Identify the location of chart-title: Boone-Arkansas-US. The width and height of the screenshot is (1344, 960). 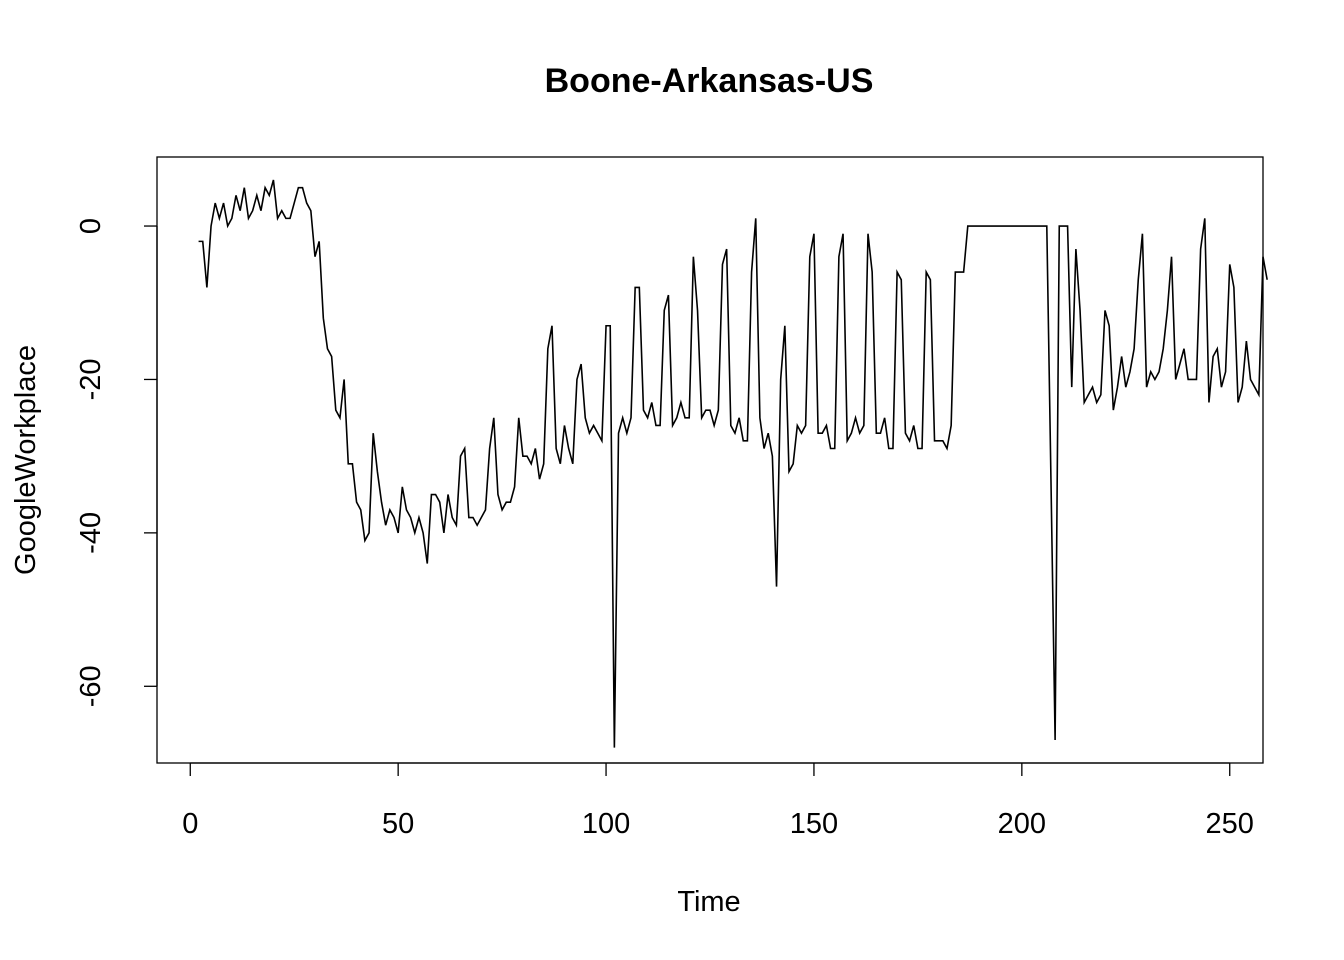
(709, 81).